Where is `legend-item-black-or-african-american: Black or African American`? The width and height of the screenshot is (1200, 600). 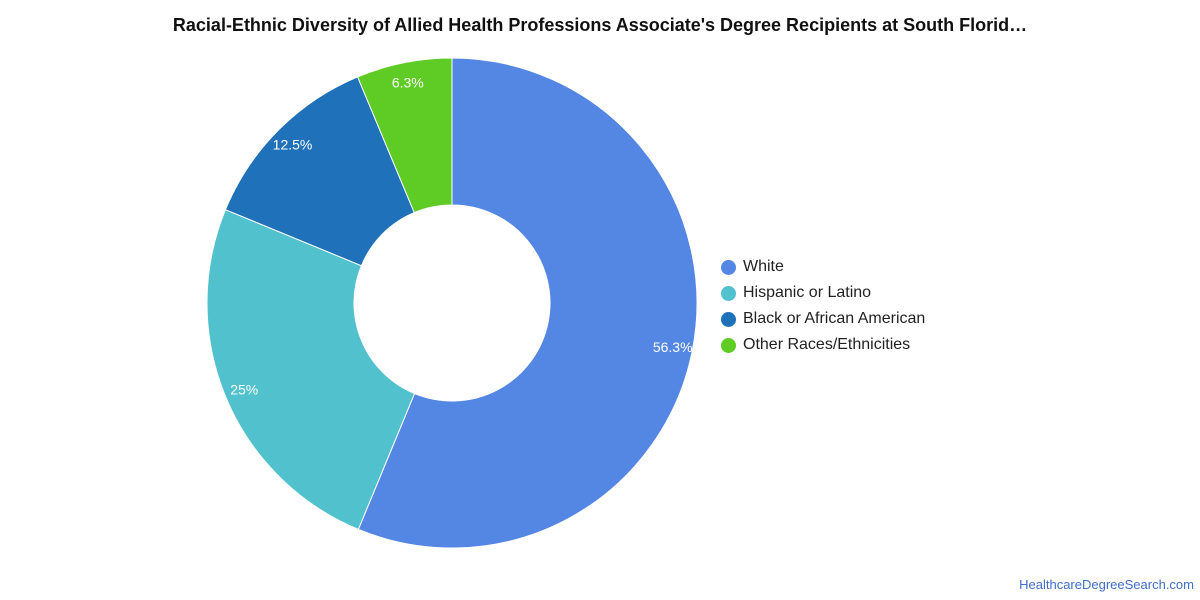 legend-item-black-or-african-american: Black or African American is located at coordinates (823, 319).